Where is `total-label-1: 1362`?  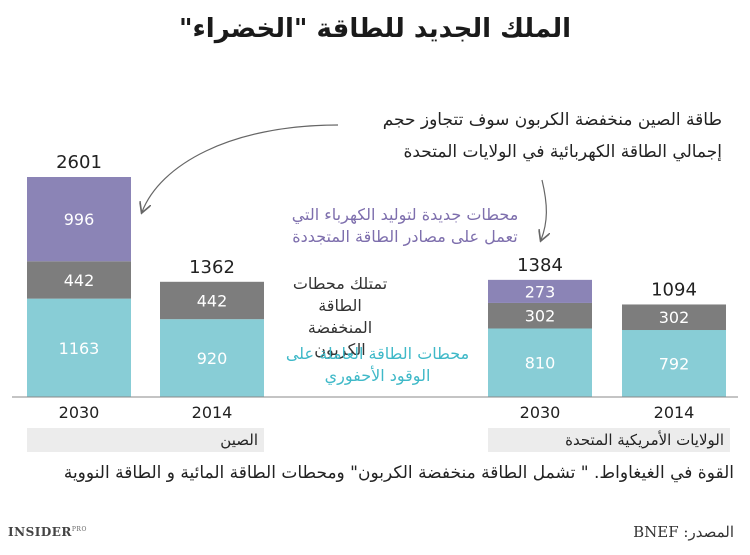
total-label-1: 1362 is located at coordinates (212, 267).